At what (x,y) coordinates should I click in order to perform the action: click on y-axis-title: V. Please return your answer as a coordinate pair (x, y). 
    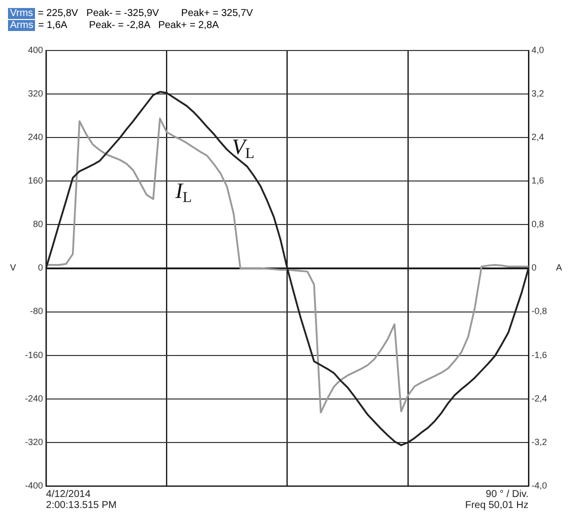
    Looking at the image, I should click on (13, 267).